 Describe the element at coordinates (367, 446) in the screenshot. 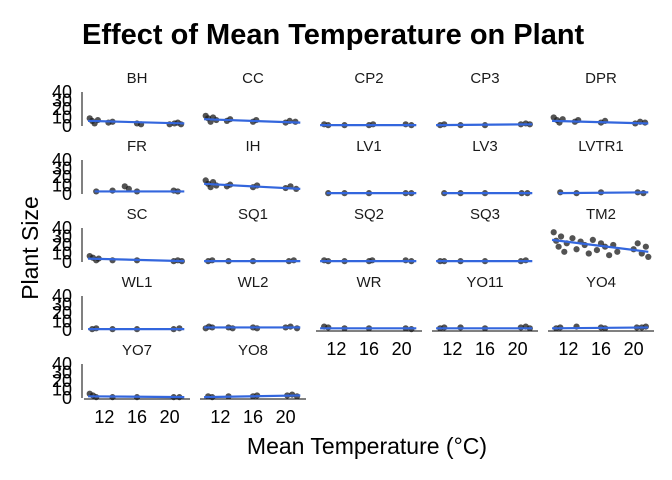

I see `x-axis-label: Mean Temperature (°C)` at that location.